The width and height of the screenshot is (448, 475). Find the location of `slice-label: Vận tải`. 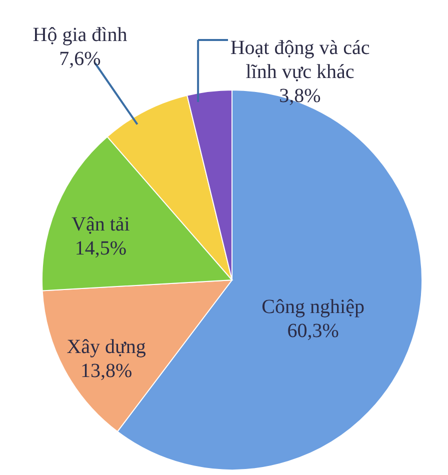

slice-label: Vận tải is located at coordinates (101, 225).